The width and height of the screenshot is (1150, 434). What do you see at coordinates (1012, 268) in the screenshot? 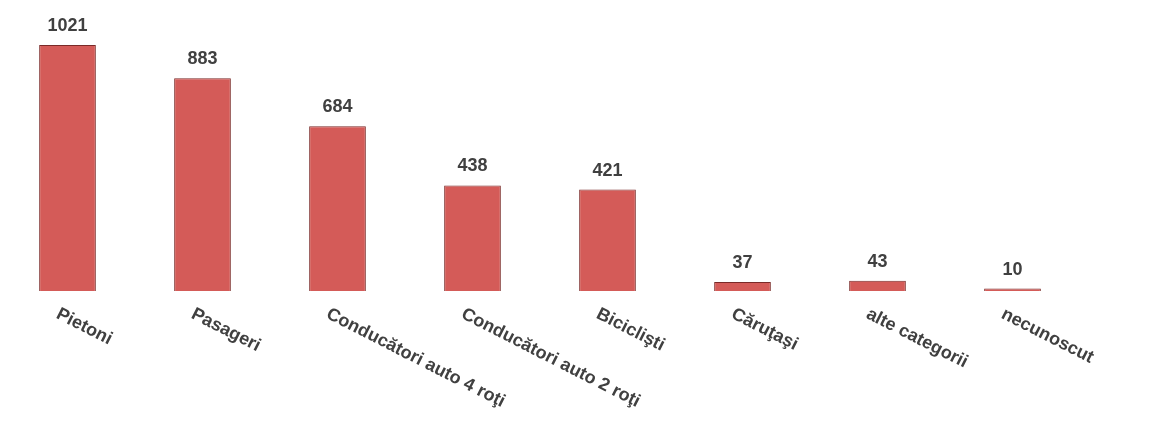
I see `data-label: 10` at bounding box center [1012, 268].